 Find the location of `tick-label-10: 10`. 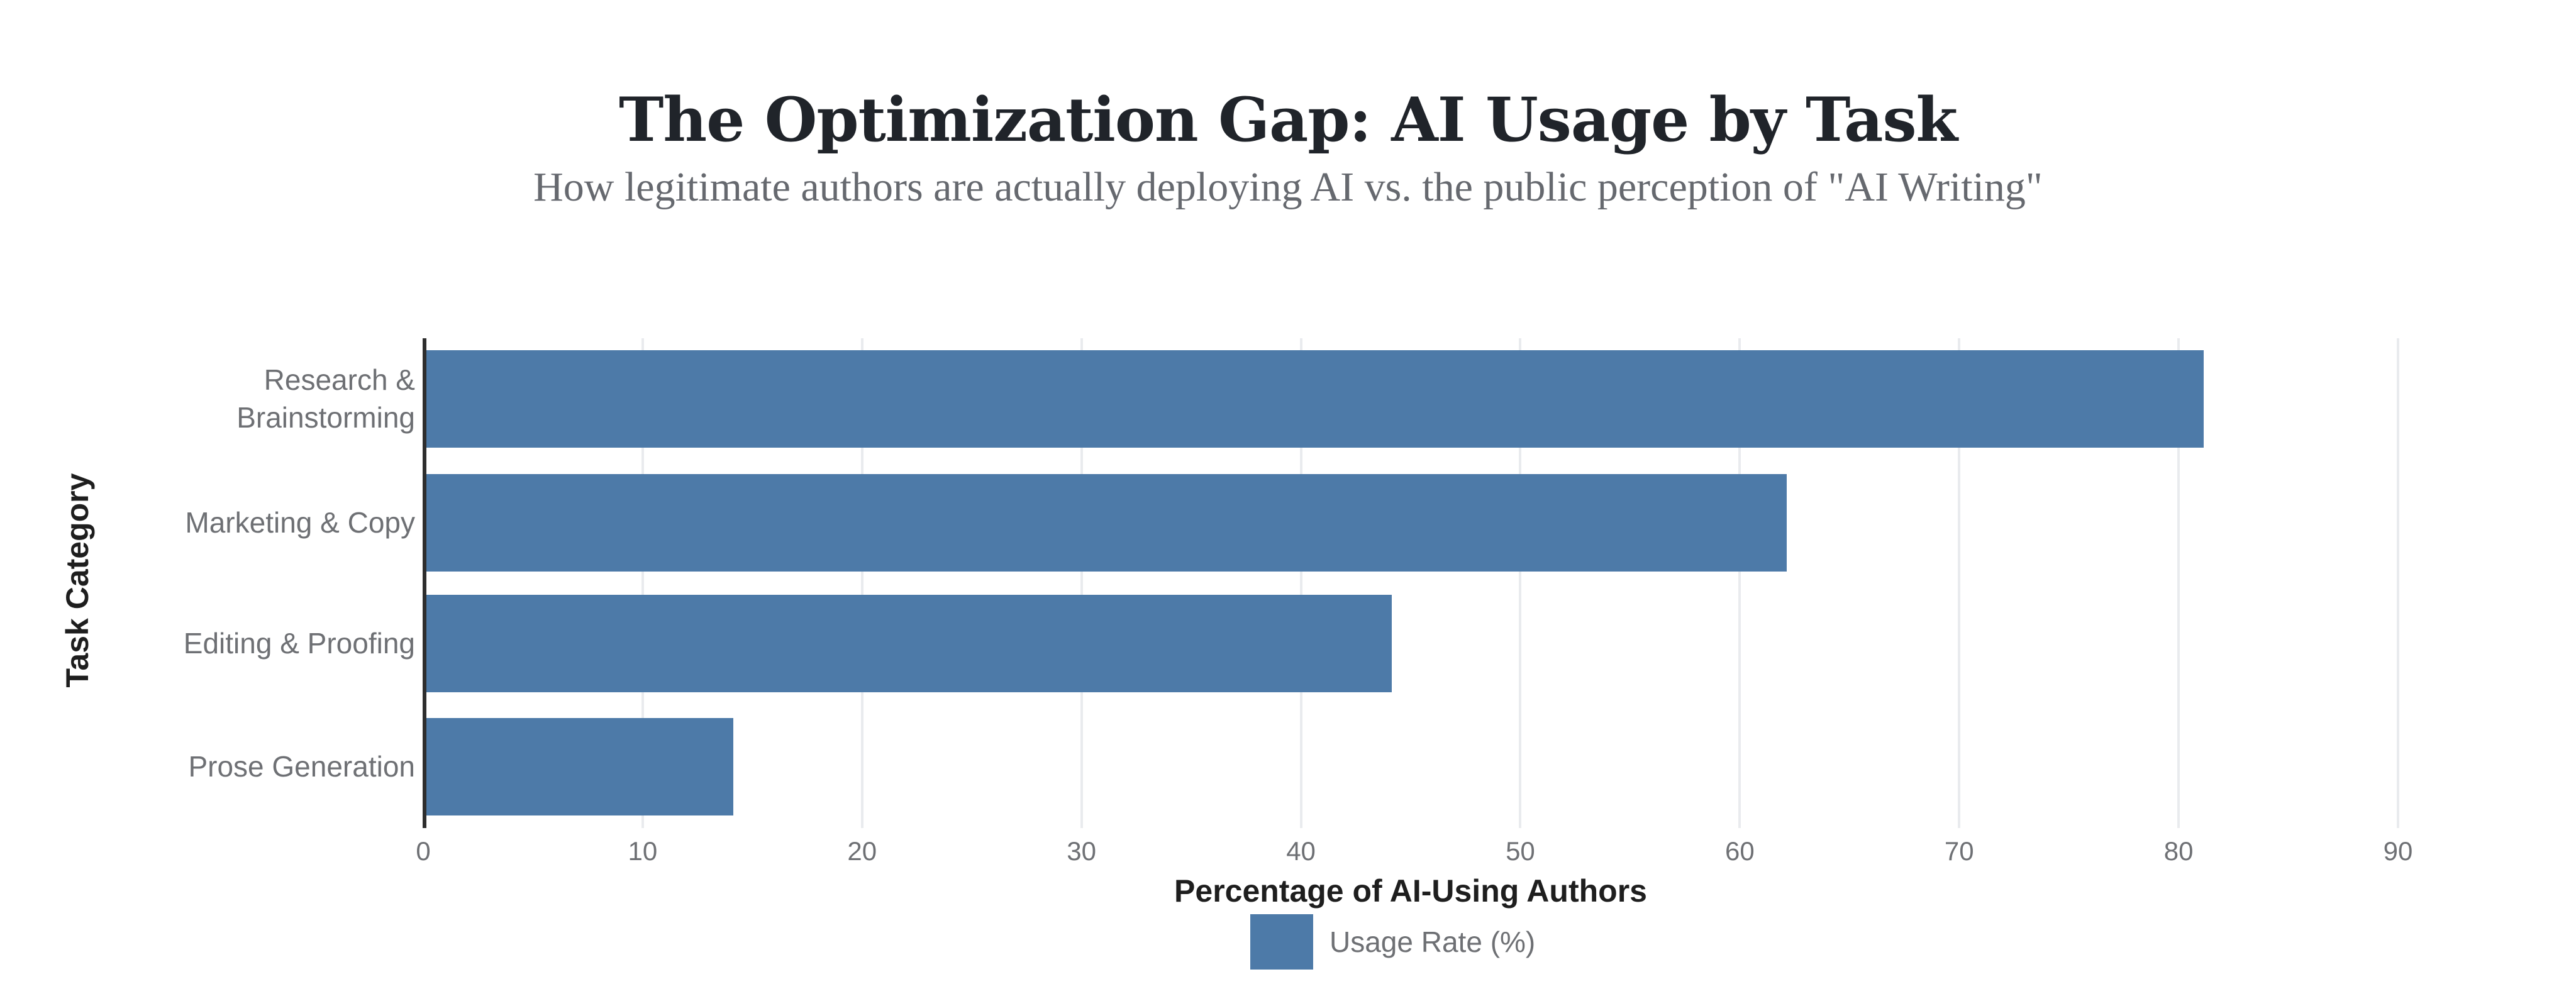

tick-label-10: 10 is located at coordinates (643, 851).